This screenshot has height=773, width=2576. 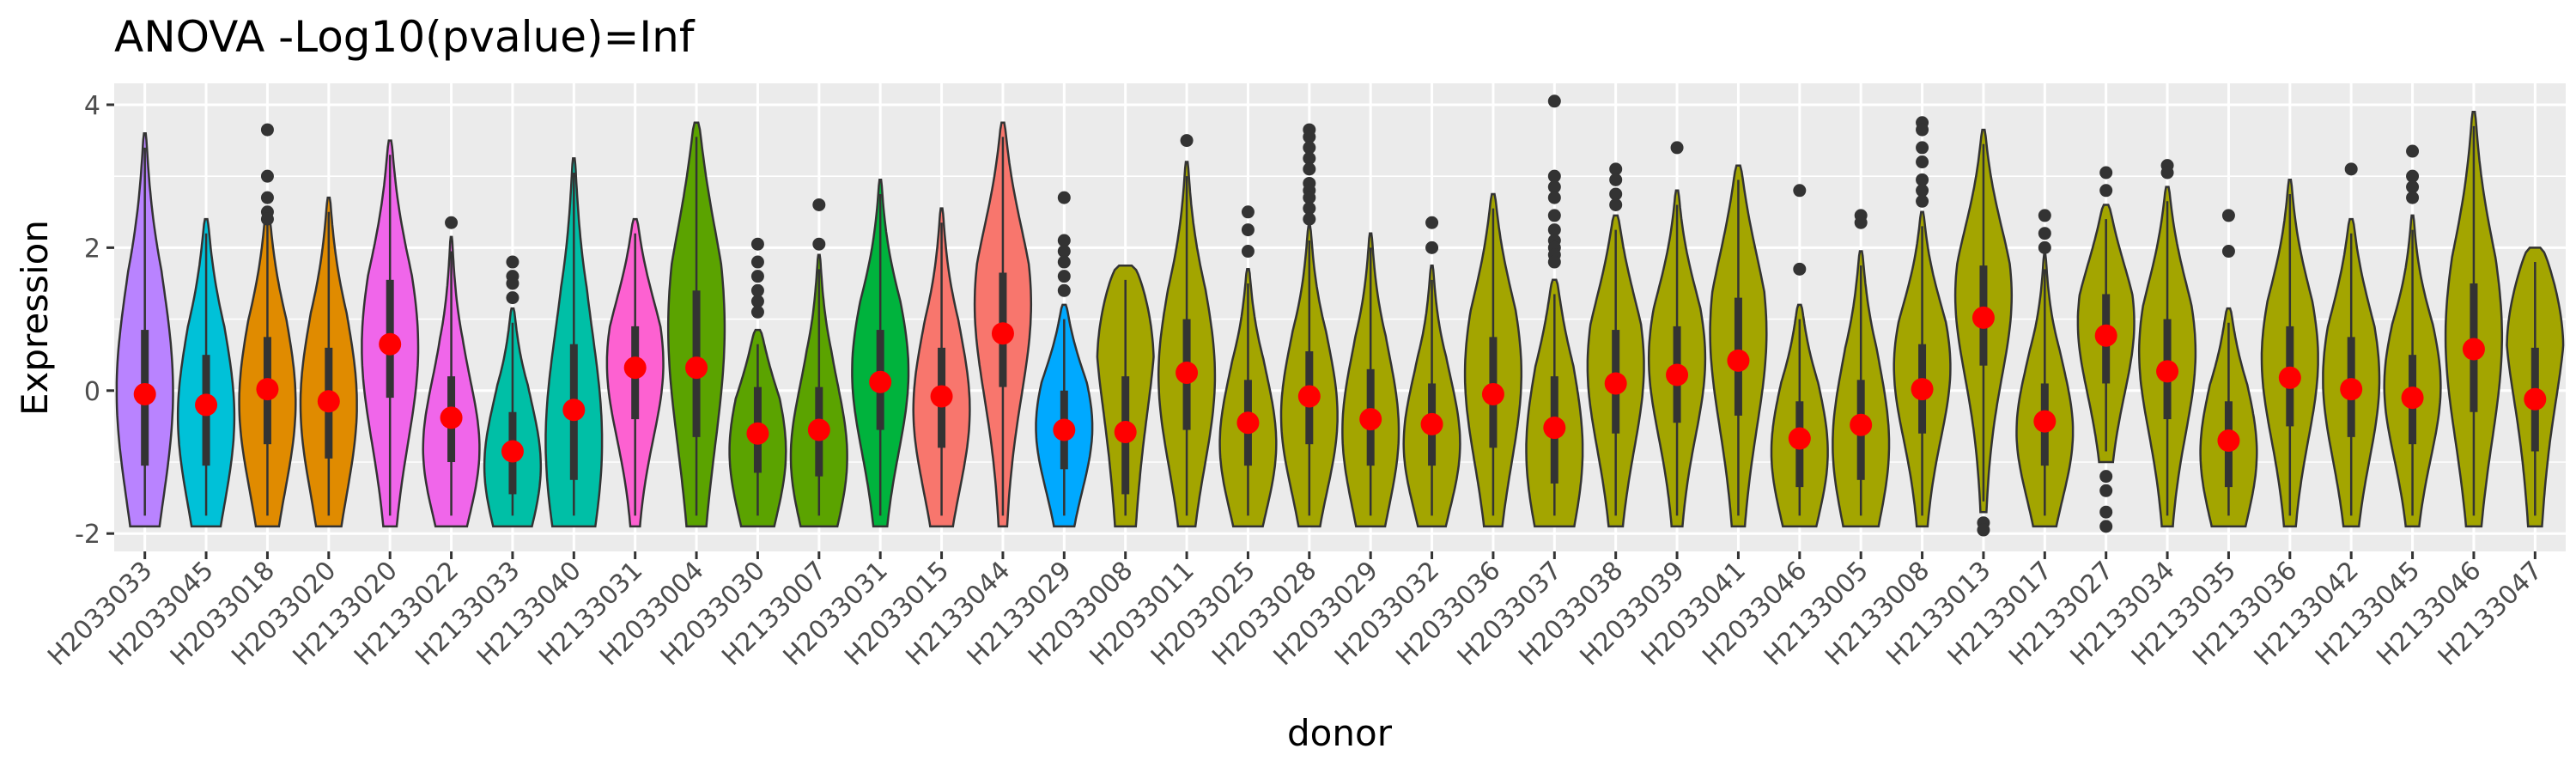 What do you see at coordinates (87, 535) in the screenshot?
I see `y-tick-label: -2` at bounding box center [87, 535].